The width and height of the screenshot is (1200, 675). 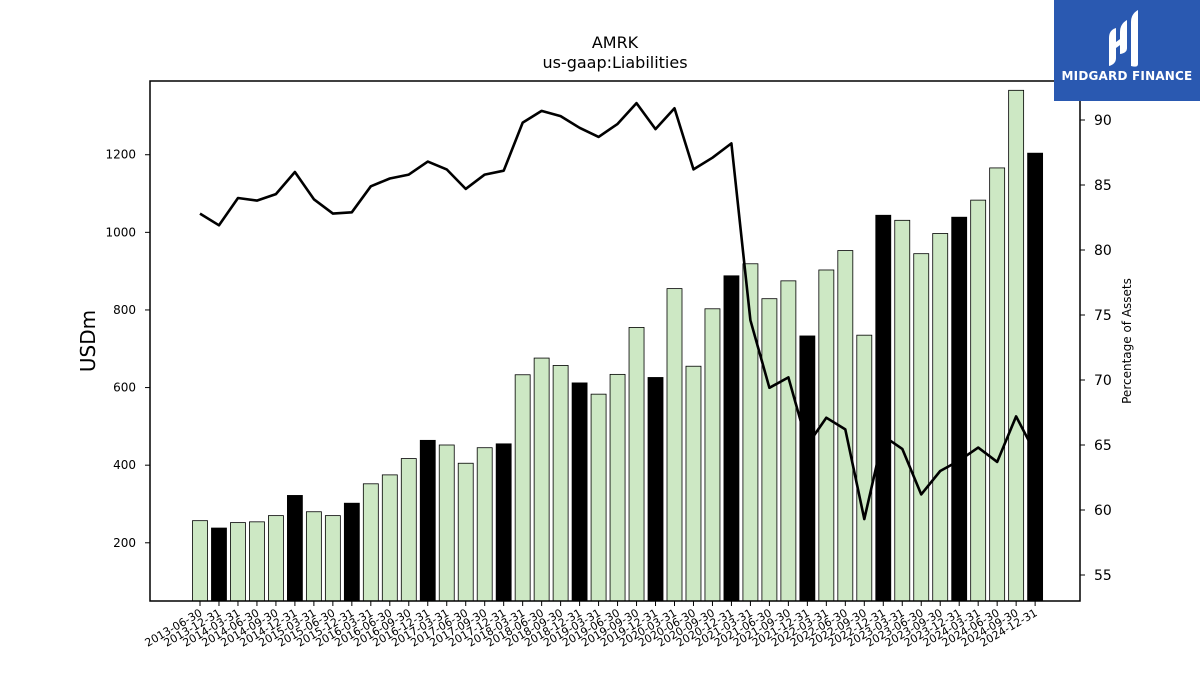 What do you see at coordinates (1103, 251) in the screenshot?
I see `y2-tick-label: 80` at bounding box center [1103, 251].